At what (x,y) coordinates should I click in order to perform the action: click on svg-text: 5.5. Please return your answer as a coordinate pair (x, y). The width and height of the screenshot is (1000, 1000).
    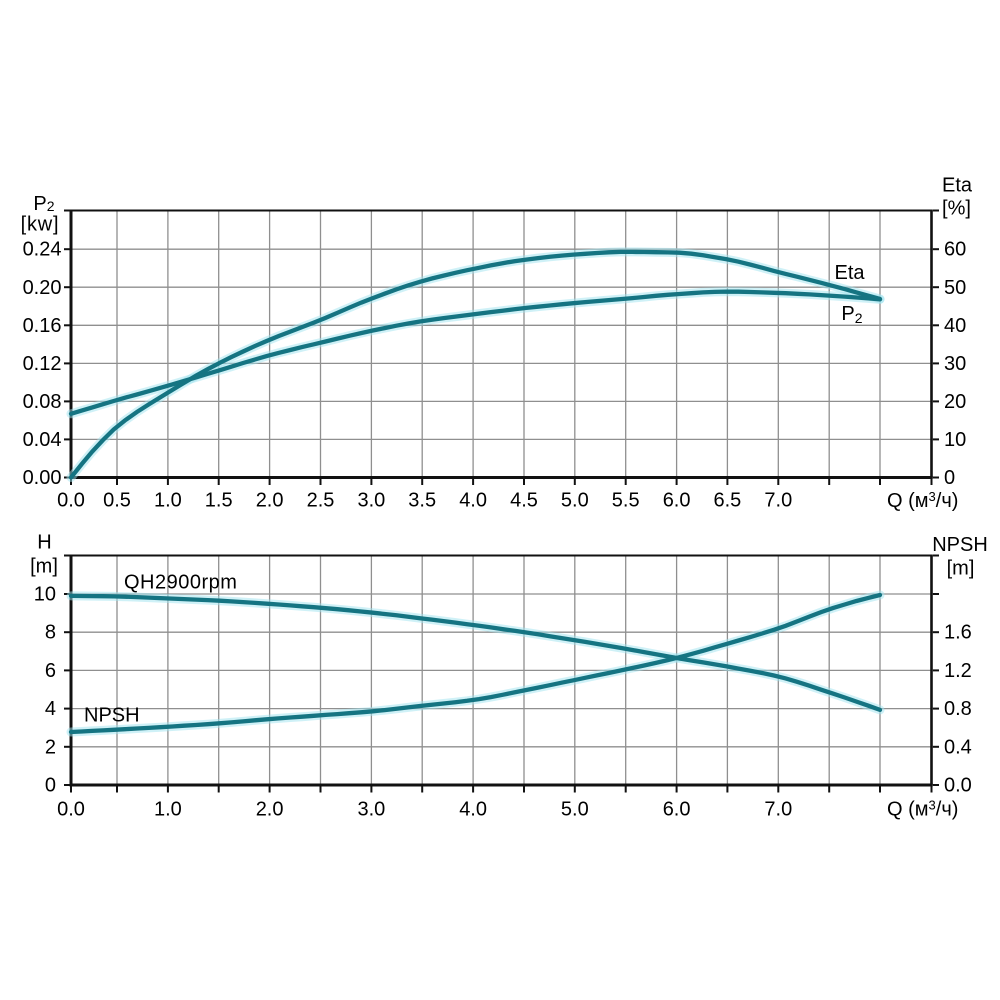
    Looking at the image, I should click on (626, 501).